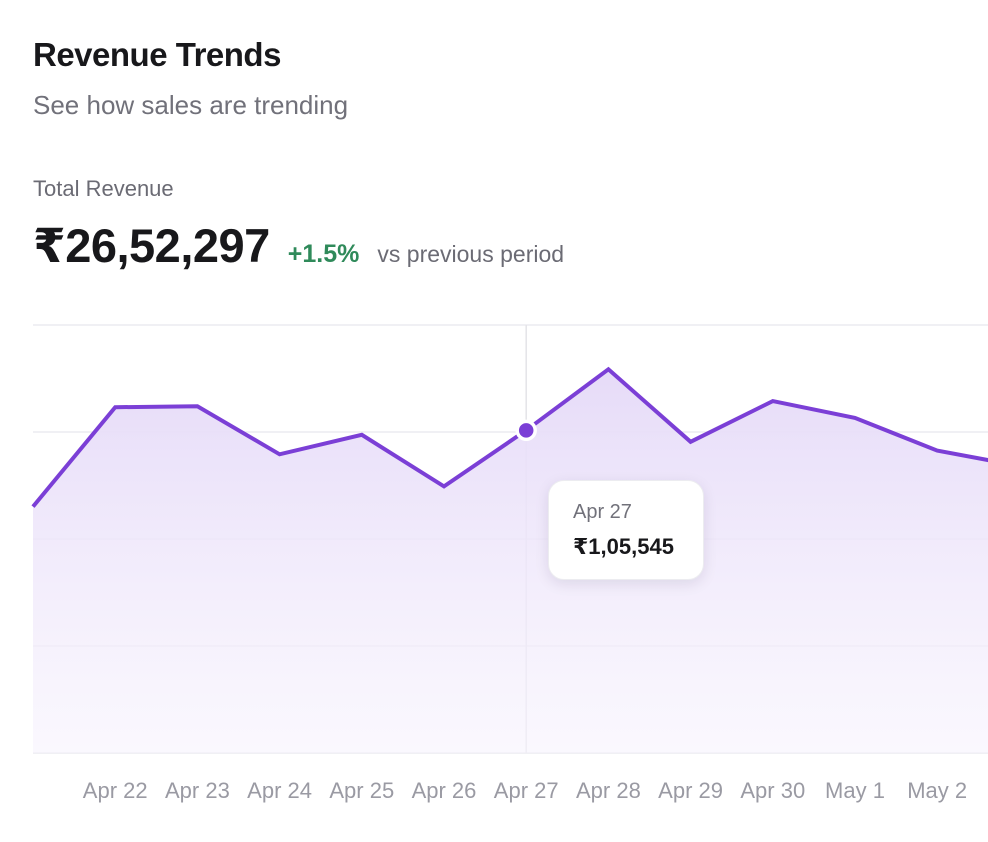 The height and width of the screenshot is (842, 988). What do you see at coordinates (471, 254) in the screenshot?
I see `metric-comparison-text: vs previous period` at bounding box center [471, 254].